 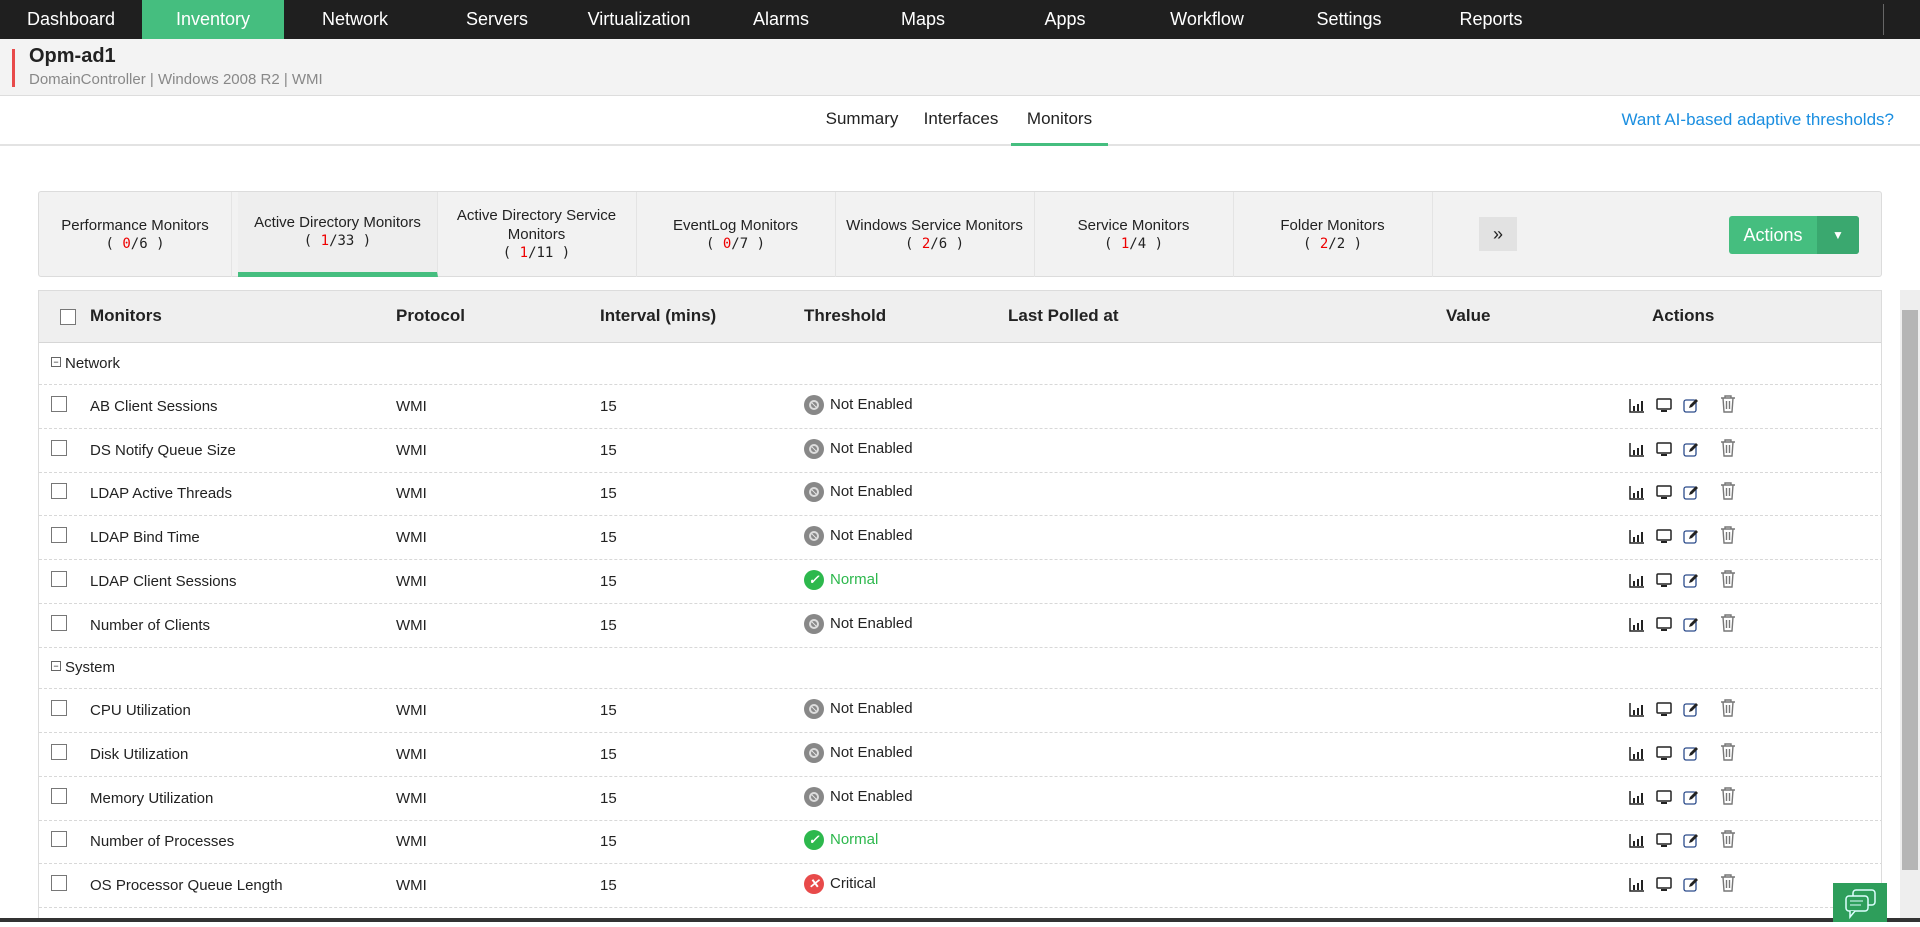 What do you see at coordinates (163, 581) in the screenshot?
I see `monitor-name: LDAP Client Sessions` at bounding box center [163, 581].